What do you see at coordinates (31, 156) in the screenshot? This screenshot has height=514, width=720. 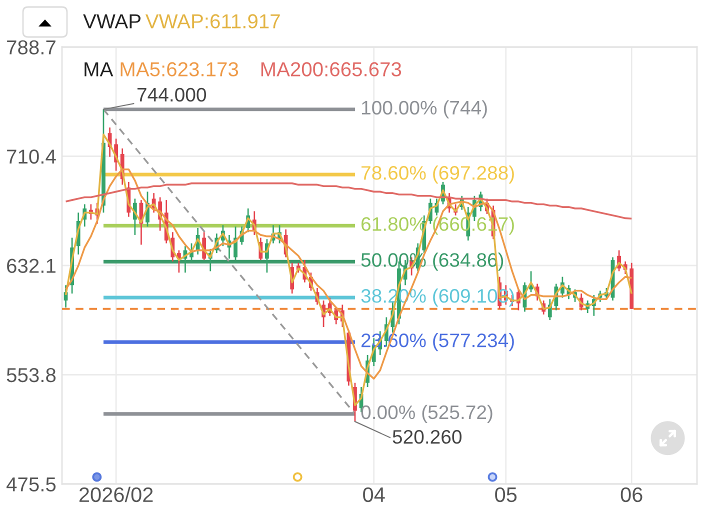 I see `y-tick-label: 710.4` at bounding box center [31, 156].